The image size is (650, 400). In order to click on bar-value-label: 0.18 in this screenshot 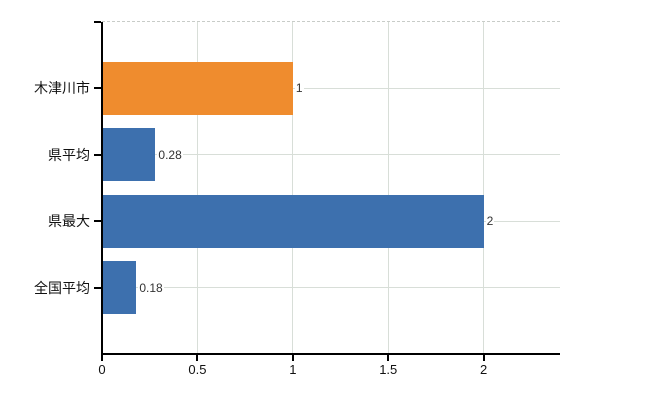, I will do `click(151, 287)`.